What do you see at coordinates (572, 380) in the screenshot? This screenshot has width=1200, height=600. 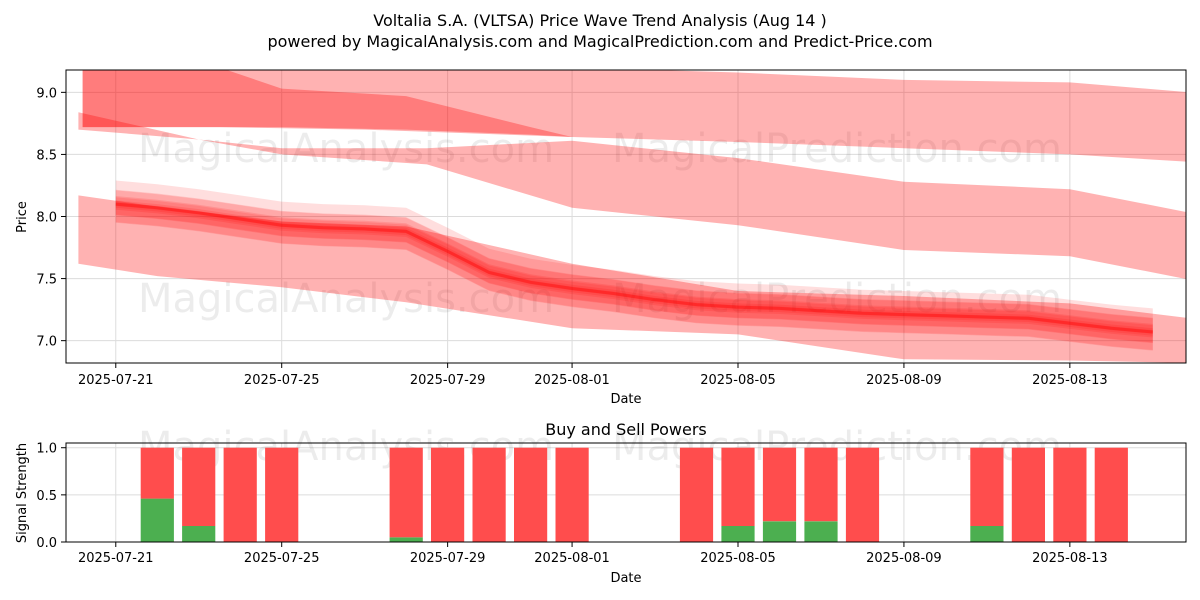 I see `price-x-tick-label-3: 2025-08-01` at bounding box center [572, 380].